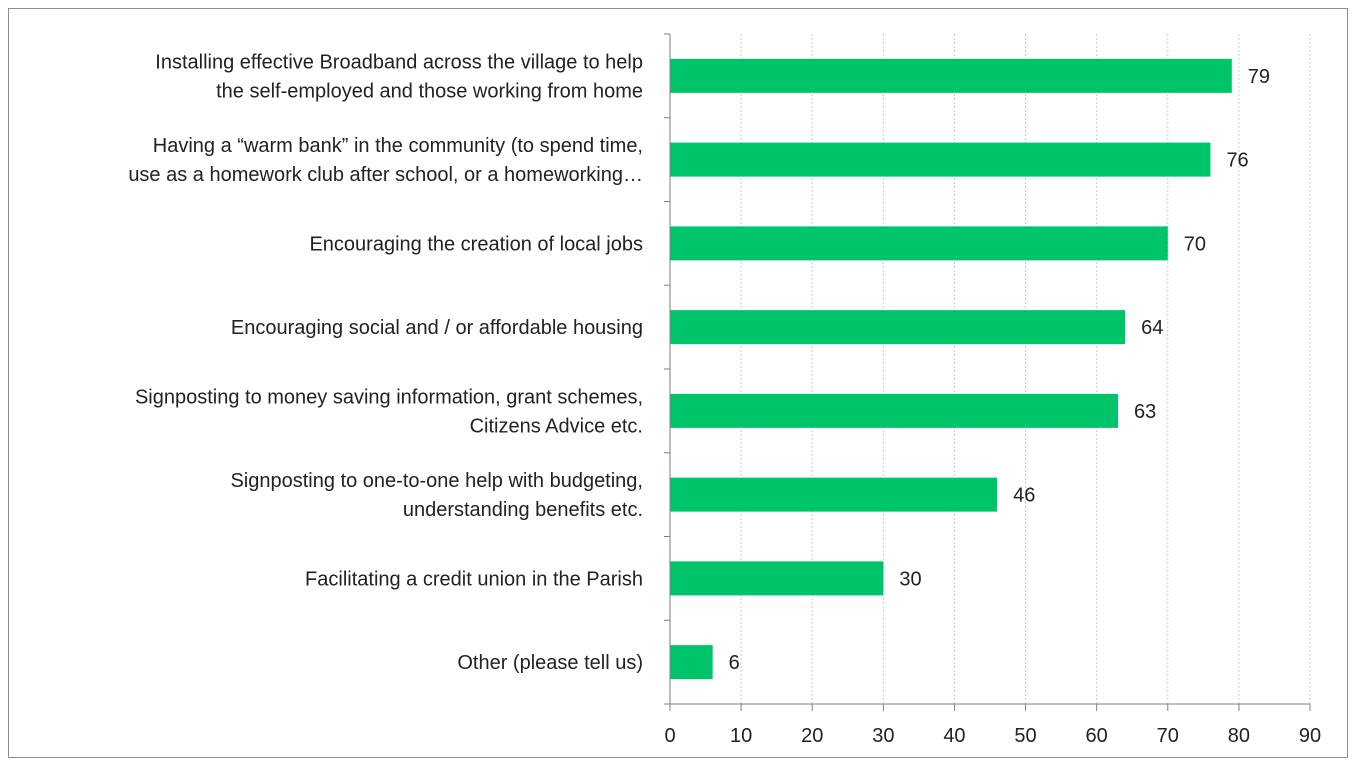  I want to click on x-tick-label: 80, so click(1239, 736).